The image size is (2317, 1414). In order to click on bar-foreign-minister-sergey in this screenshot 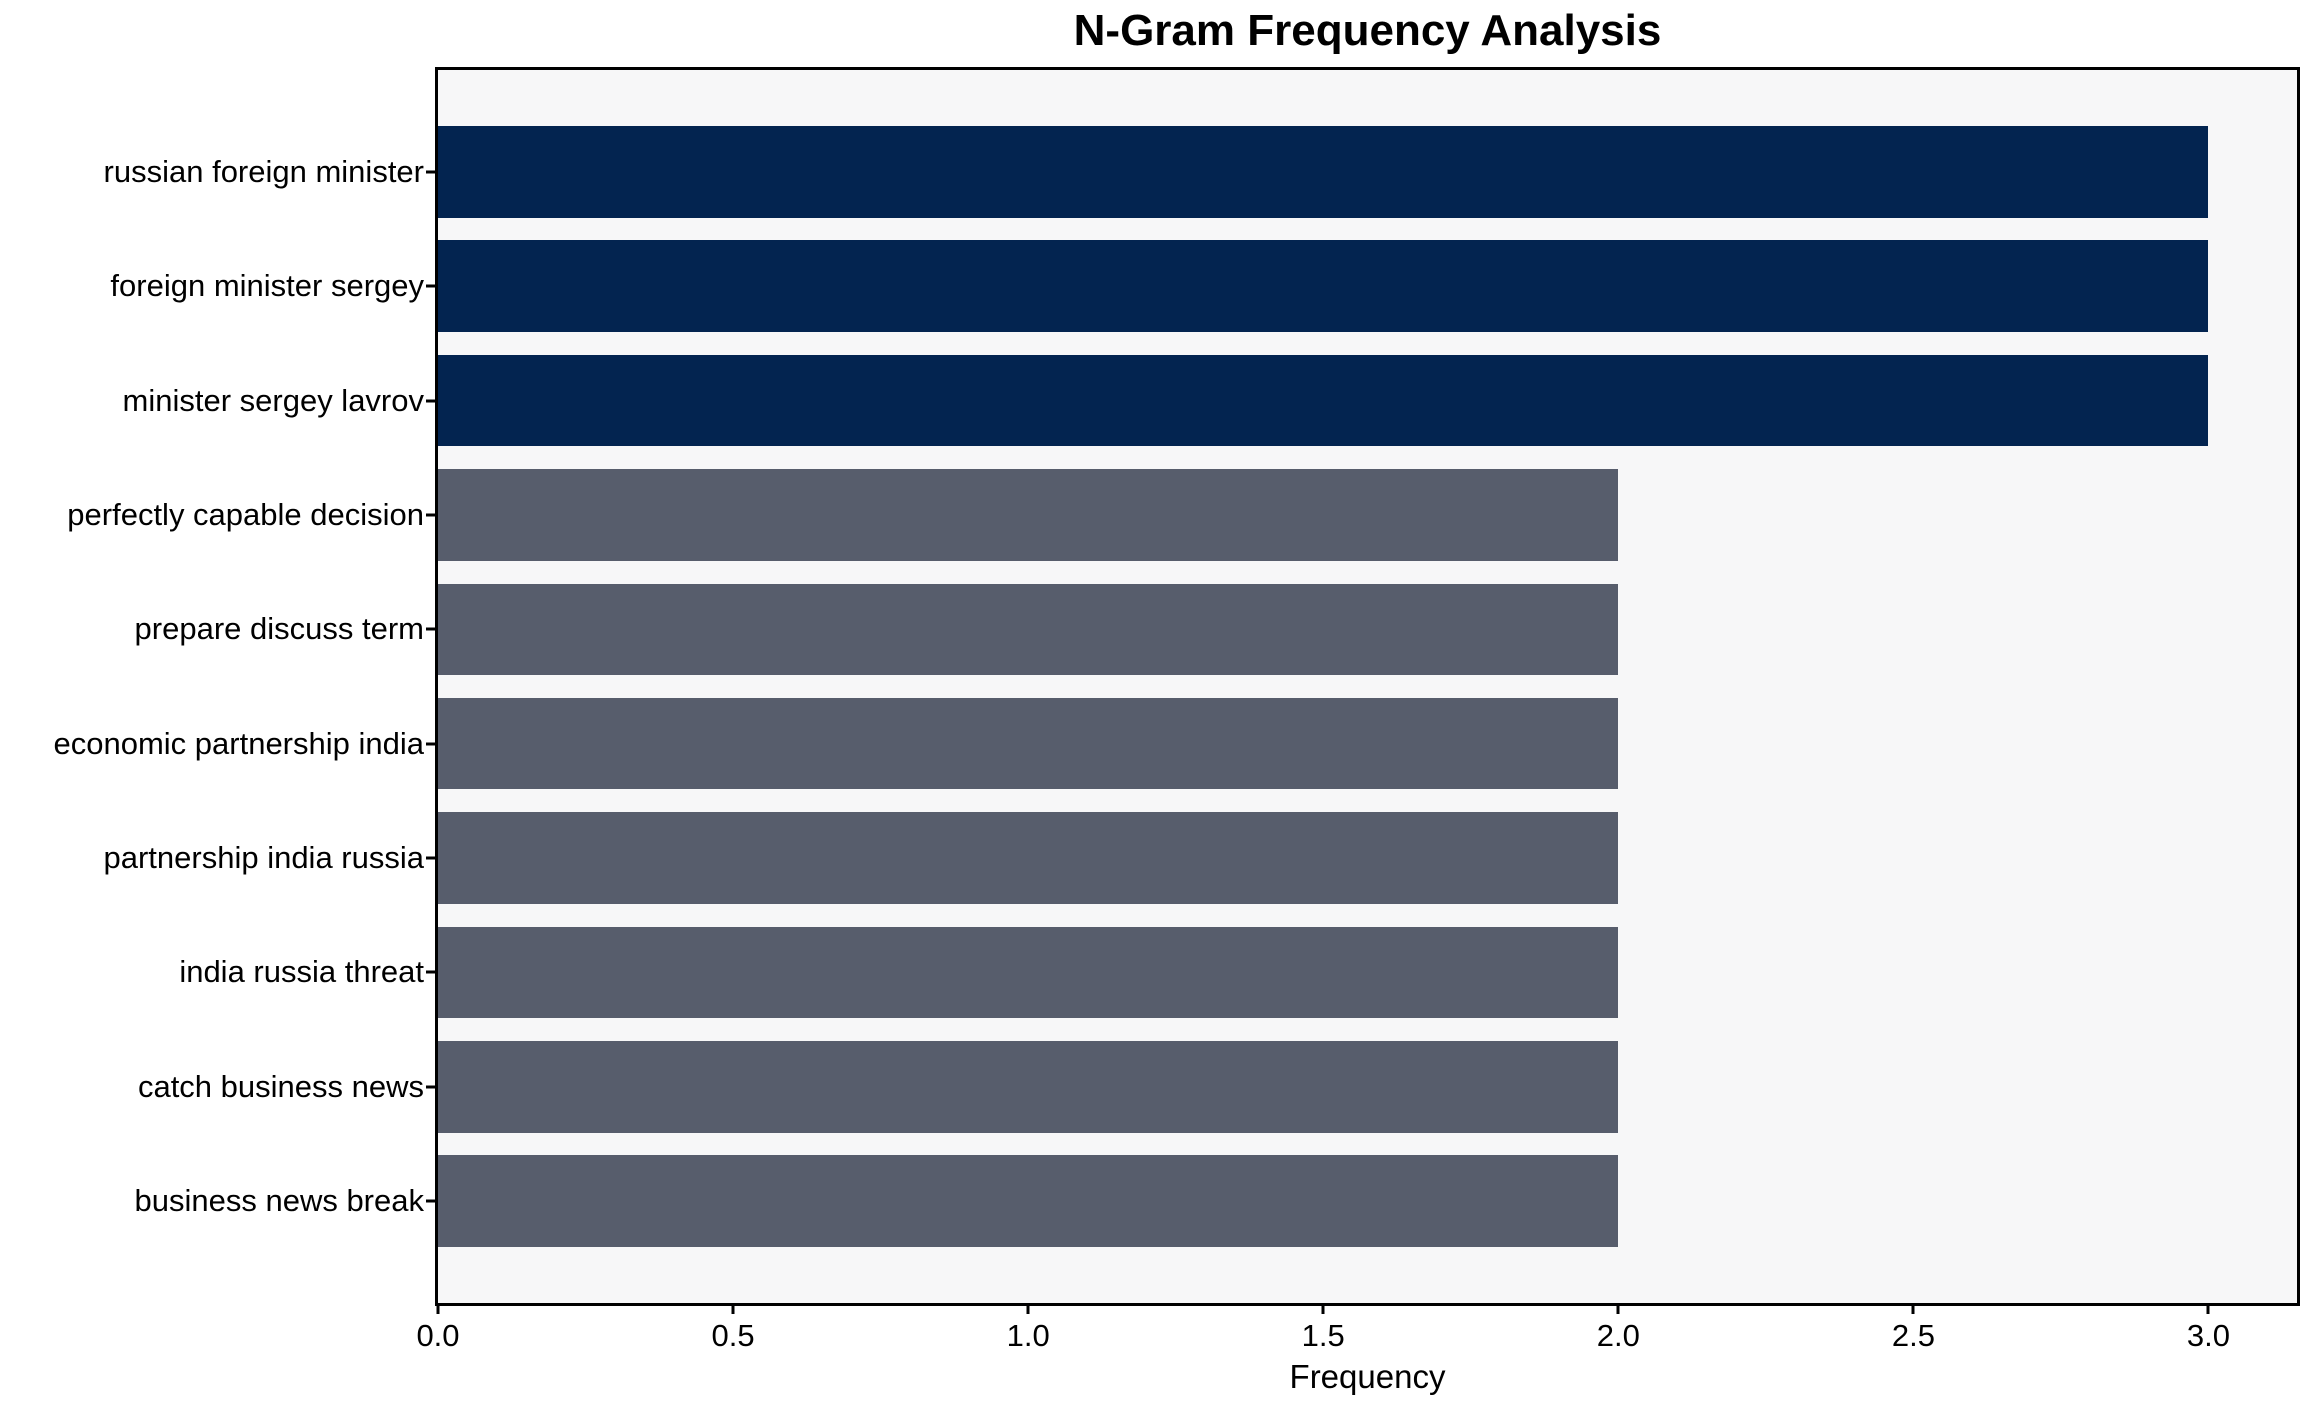, I will do `click(1323, 286)`.